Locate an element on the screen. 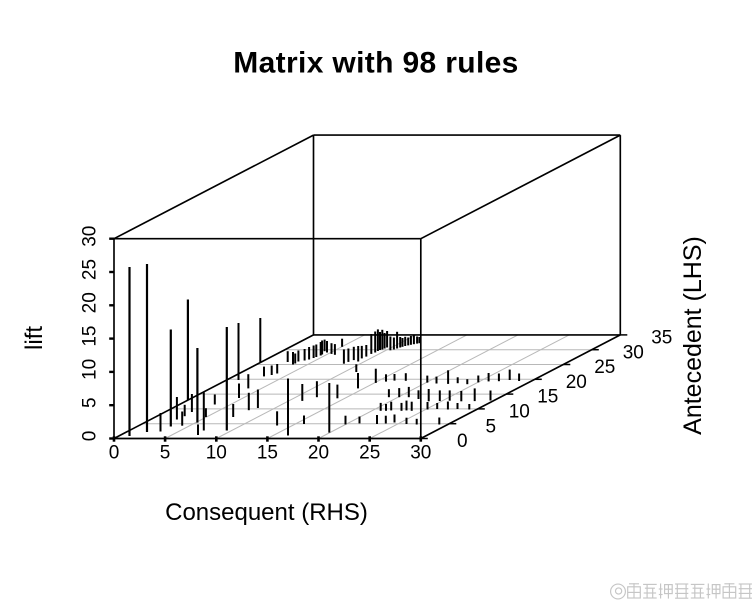 This screenshot has width=756, height=611. svg-text: 35 is located at coordinates (661, 338).